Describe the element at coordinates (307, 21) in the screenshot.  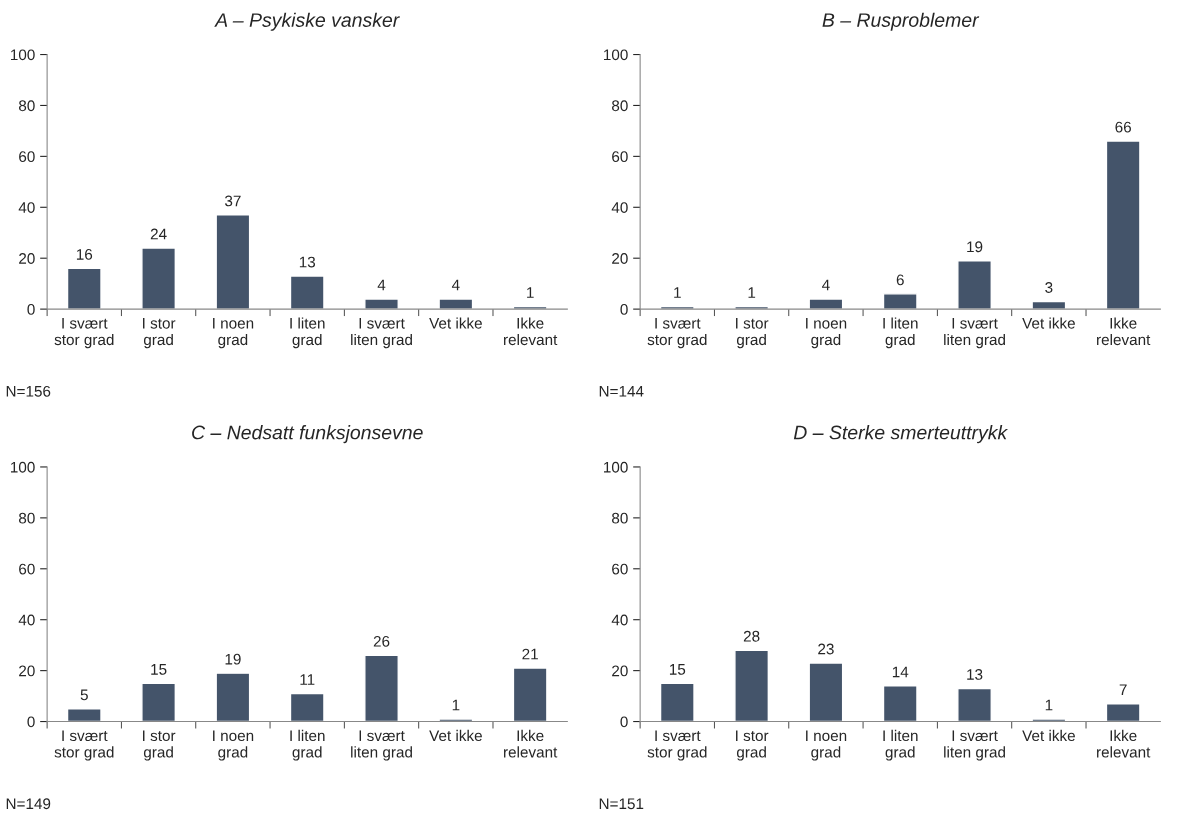
I see `chart-title: A – Psykiske vansker` at that location.